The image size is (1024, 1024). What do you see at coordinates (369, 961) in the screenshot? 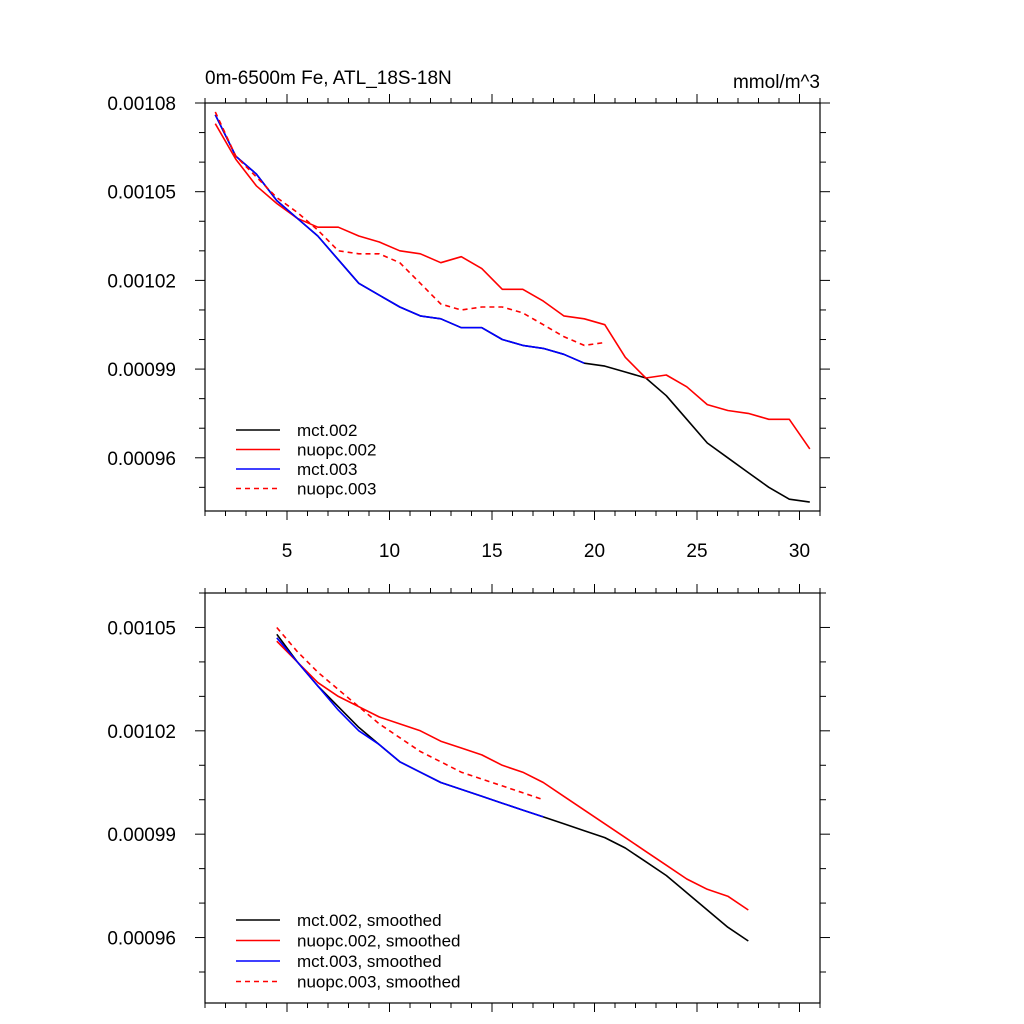
I see `legend-label: mct.003, smoothed` at bounding box center [369, 961].